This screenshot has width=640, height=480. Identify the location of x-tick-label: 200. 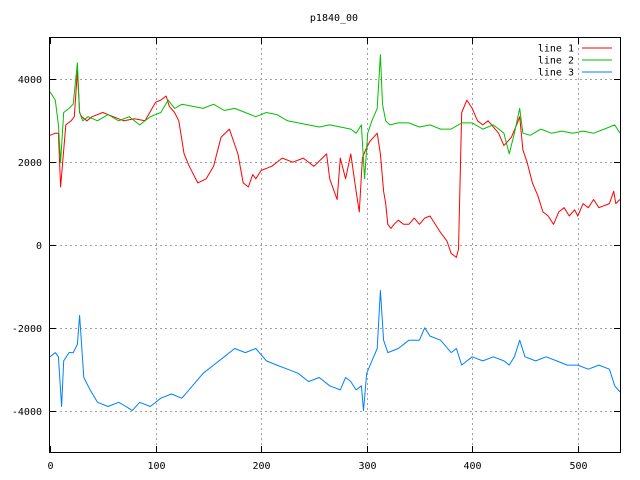
(261, 466).